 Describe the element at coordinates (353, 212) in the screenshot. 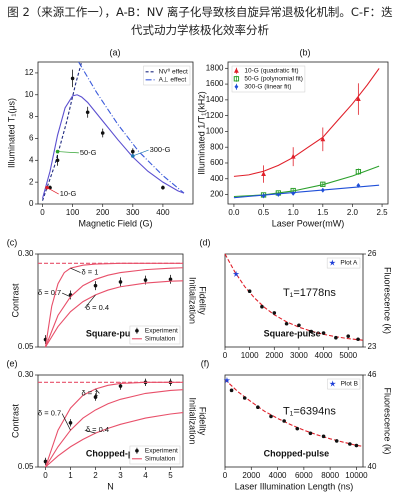

I see `x-tick-label: 2.0` at that location.